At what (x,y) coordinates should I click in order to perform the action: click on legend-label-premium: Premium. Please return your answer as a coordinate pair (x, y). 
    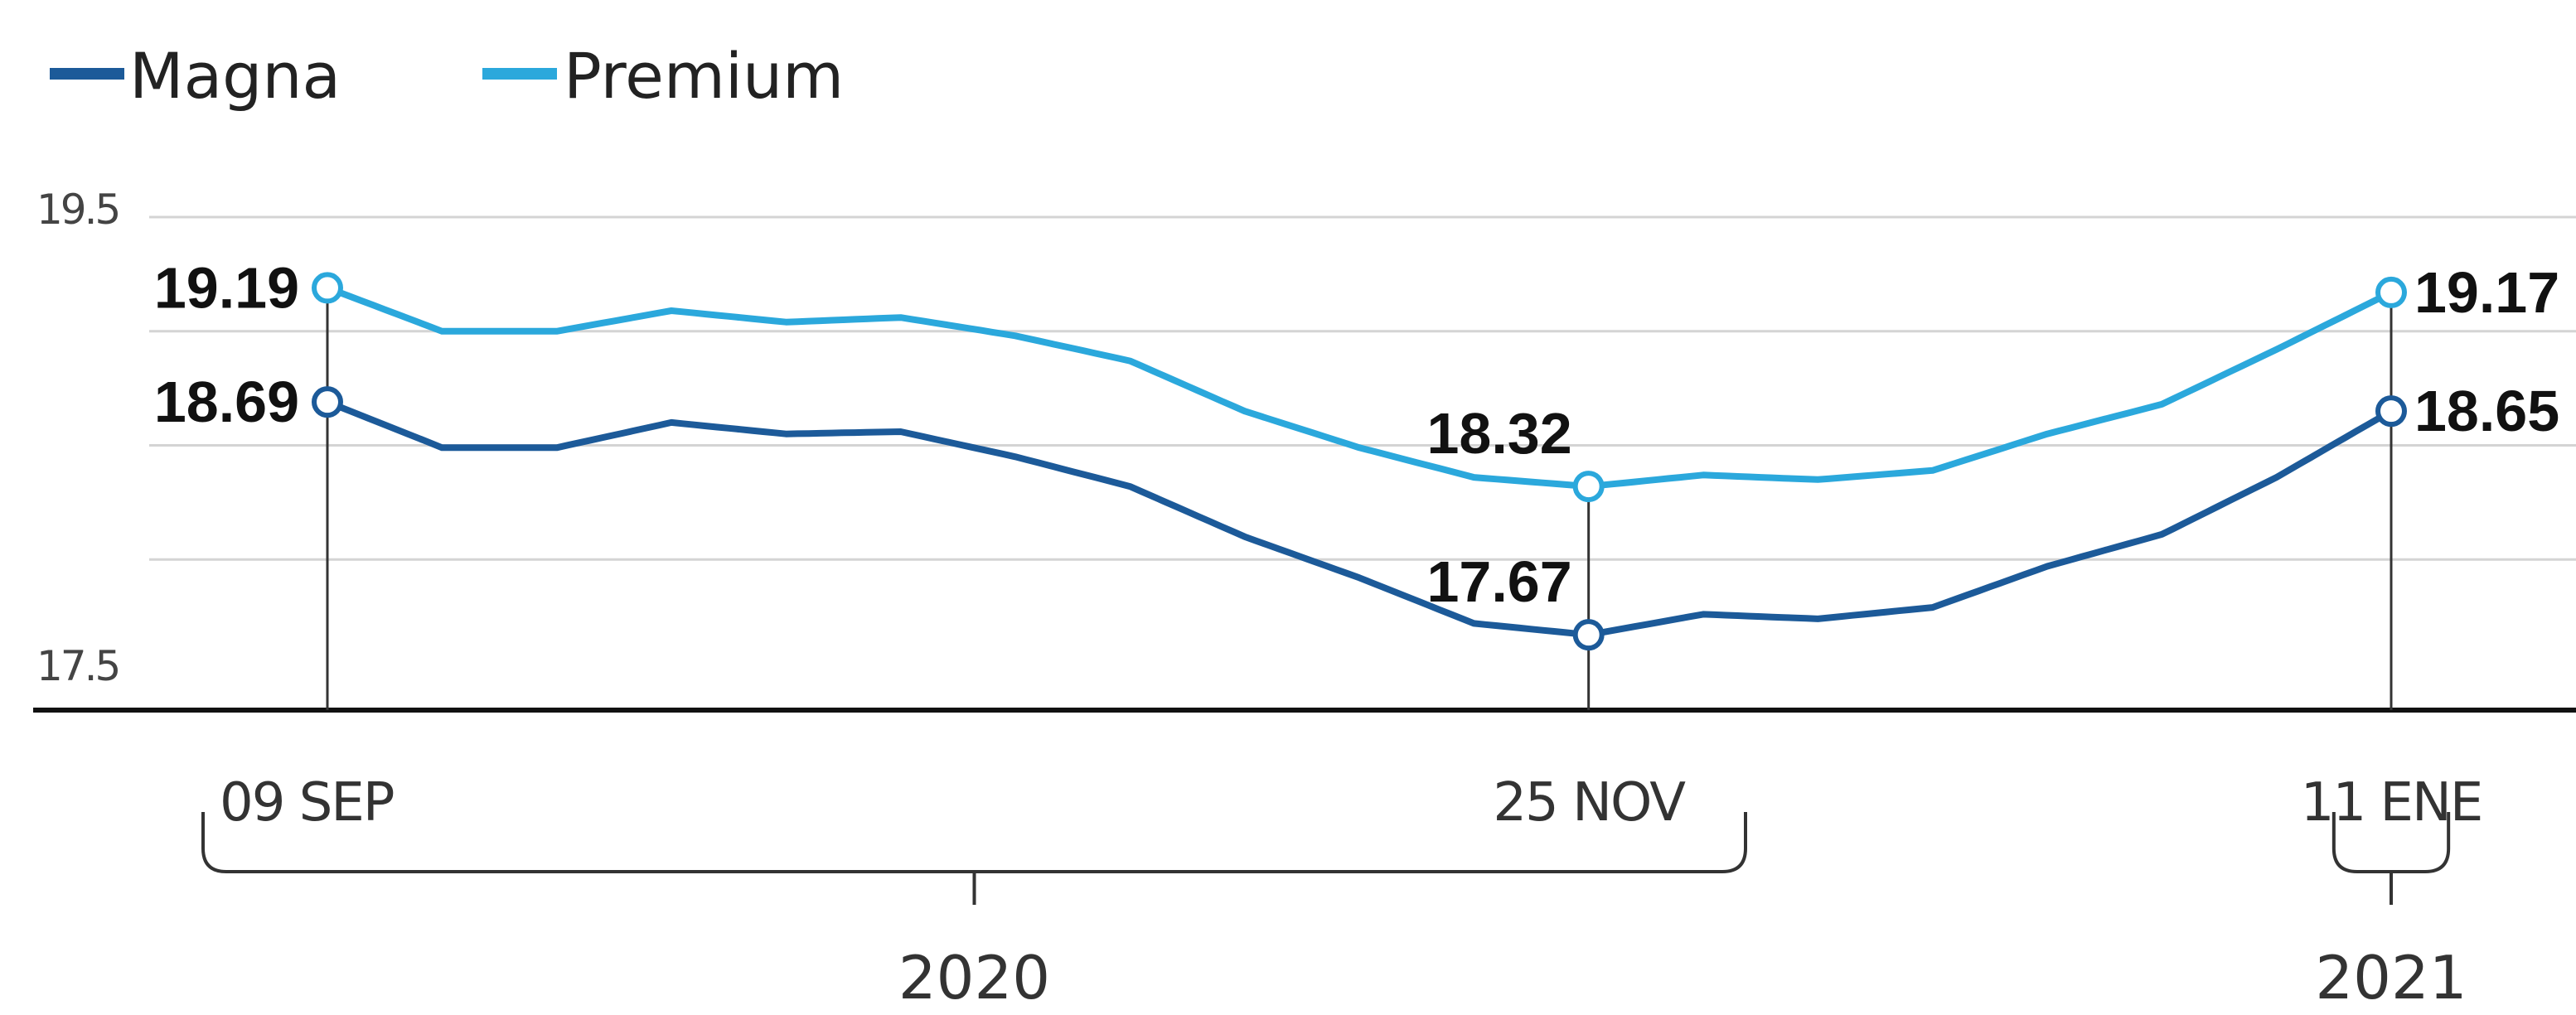
    Looking at the image, I should click on (704, 76).